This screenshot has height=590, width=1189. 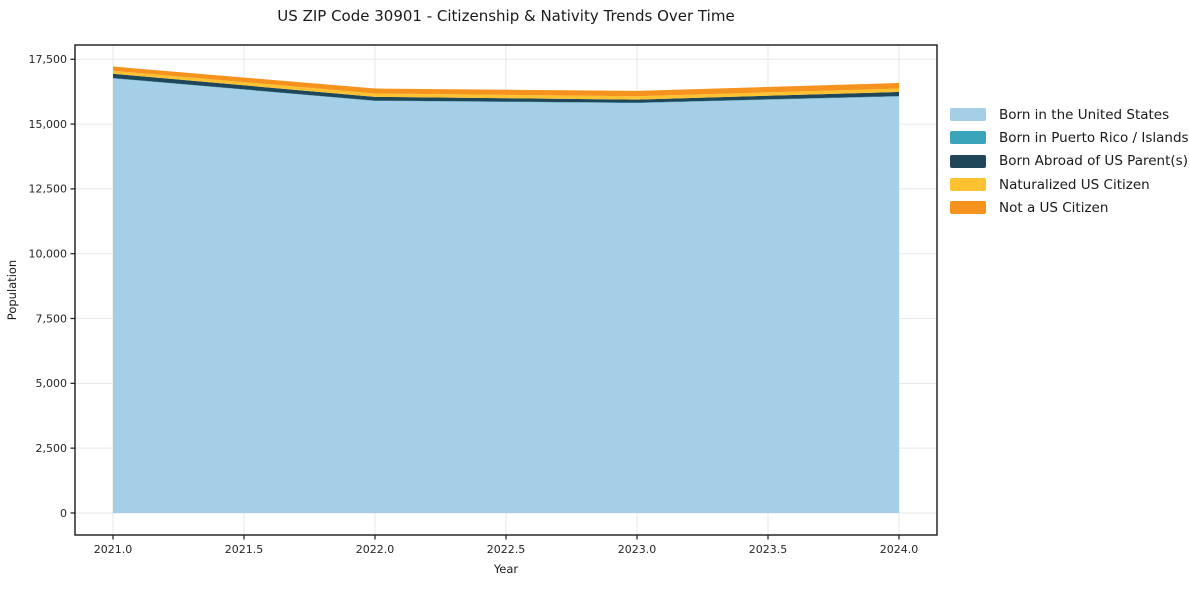 I want to click on legend-label: Not a US Citizen, so click(x=1054, y=207).